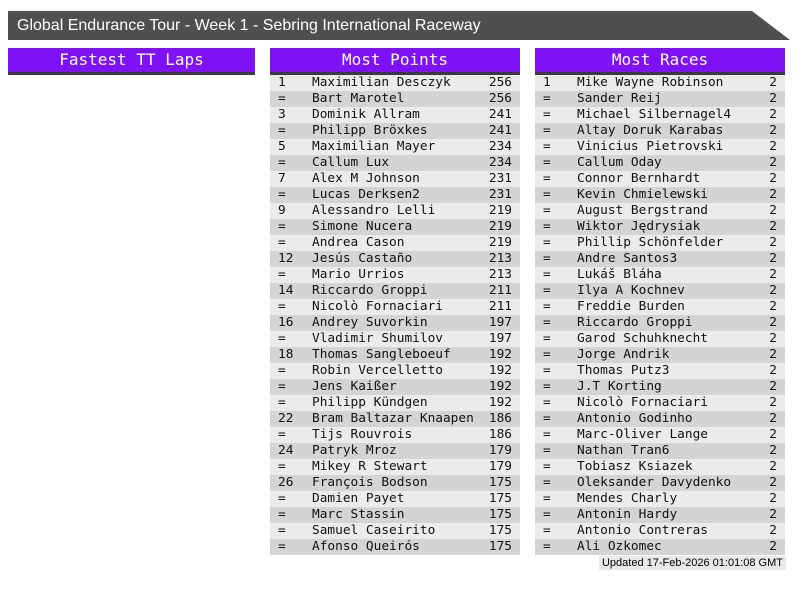  What do you see at coordinates (650, 130) in the screenshot?
I see `row-name: Altay Doruk Karabas` at bounding box center [650, 130].